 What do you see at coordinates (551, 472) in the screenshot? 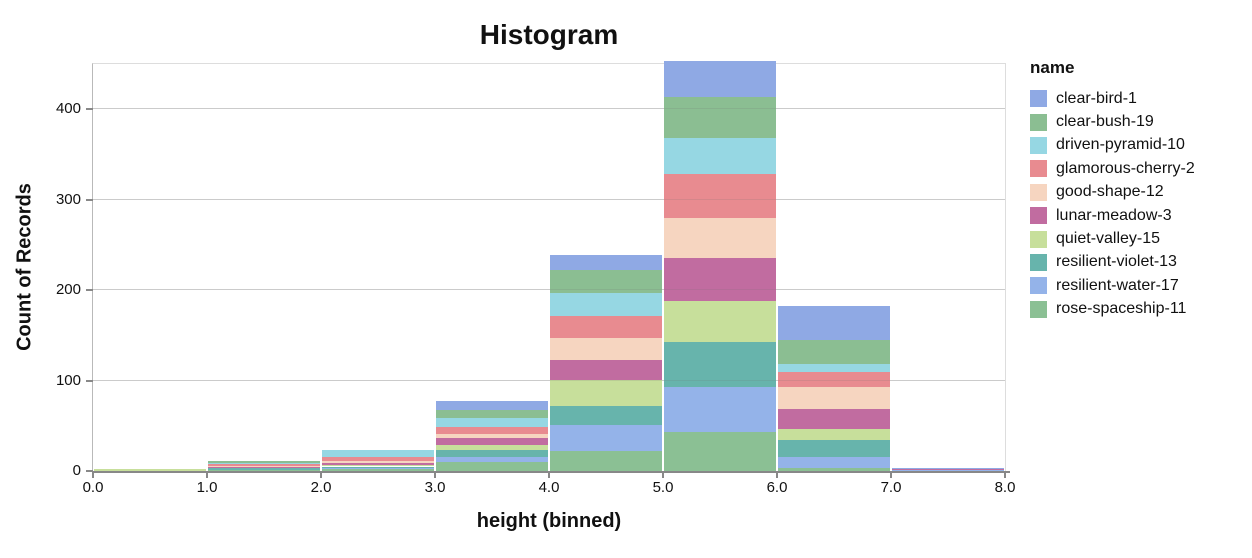
I see `x-axis-domain-line` at bounding box center [551, 472].